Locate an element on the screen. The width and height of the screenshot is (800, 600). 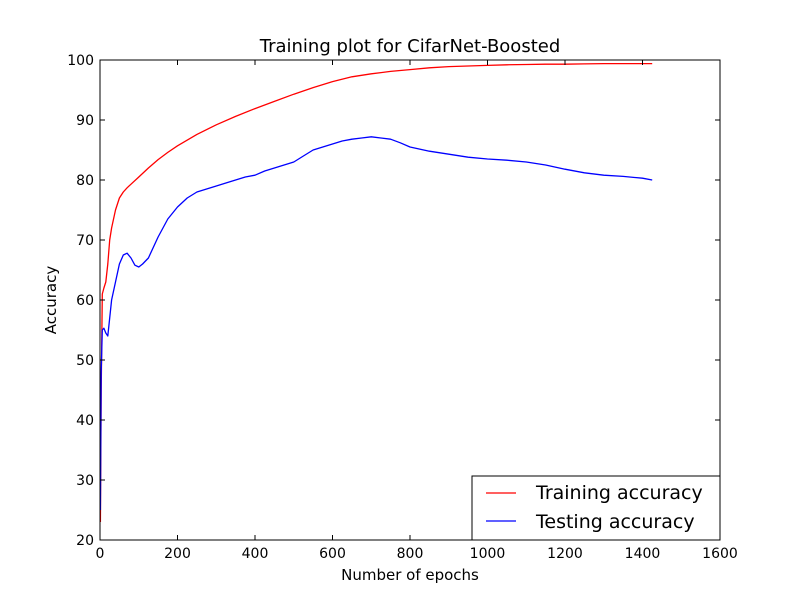
x-tick-label: 0 is located at coordinates (100, 554).